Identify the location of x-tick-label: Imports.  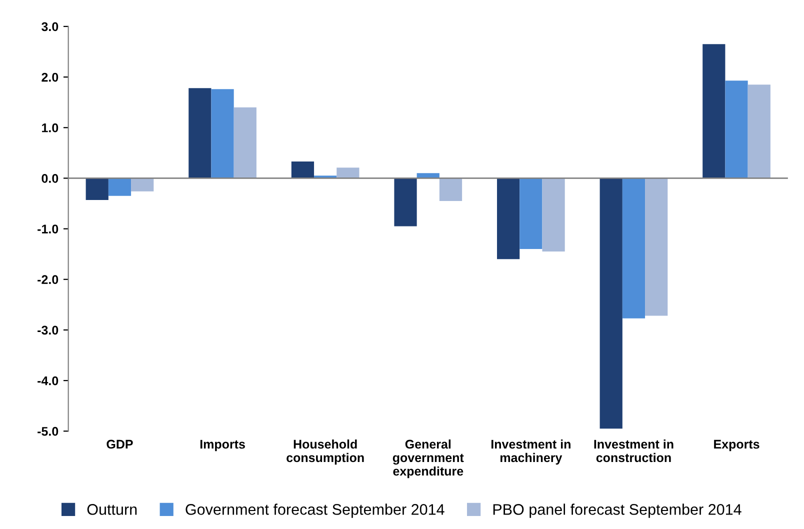
(222, 446).